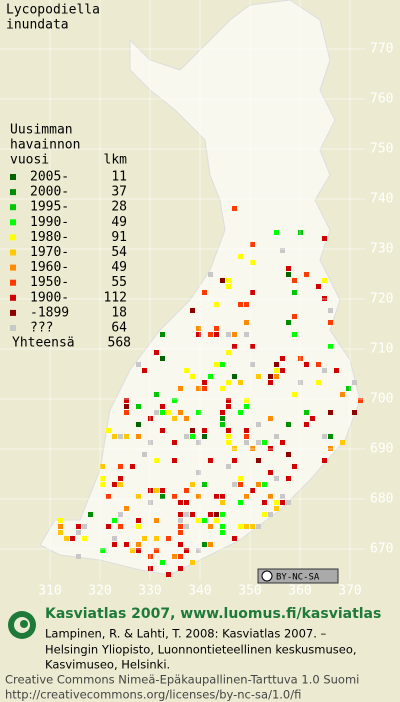 The height and width of the screenshot is (702, 400). Describe the element at coordinates (381, 299) in the screenshot. I see `grid-y-label: 720` at that location.